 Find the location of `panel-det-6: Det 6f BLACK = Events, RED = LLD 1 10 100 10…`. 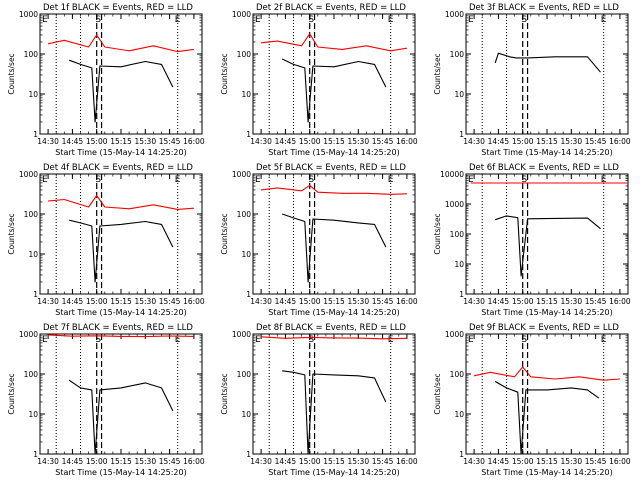

panel-det-6: Det 6f BLACK = Events, RED = LLD 1 10 100 10… is located at coordinates (532, 240).